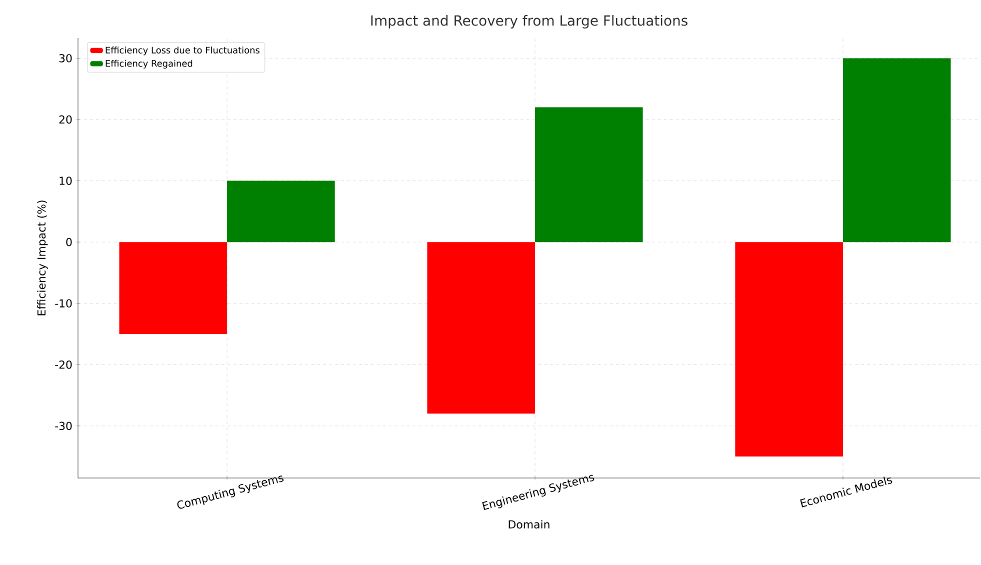 Image resolution: width=981 pixels, height=565 pixels. I want to click on legend-label: Efficiency Regained, so click(149, 64).